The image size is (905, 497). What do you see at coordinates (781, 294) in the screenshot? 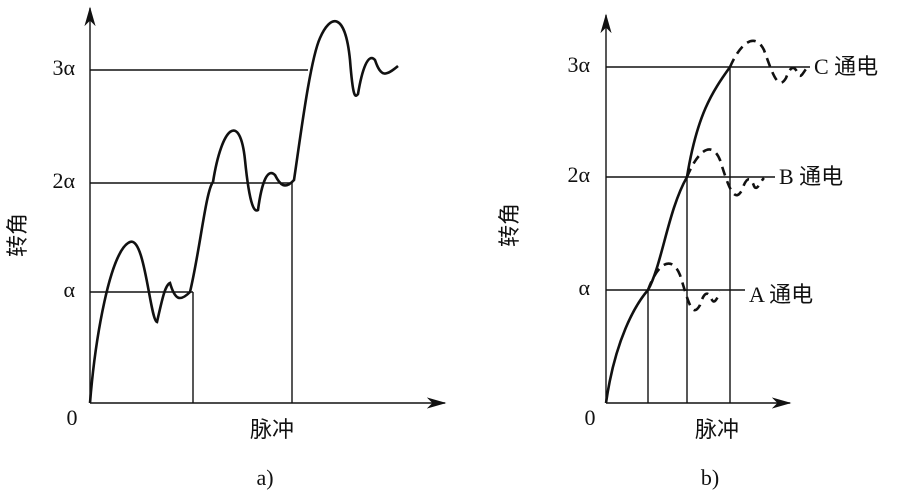
I see `curve-label: A 通电` at bounding box center [781, 294].